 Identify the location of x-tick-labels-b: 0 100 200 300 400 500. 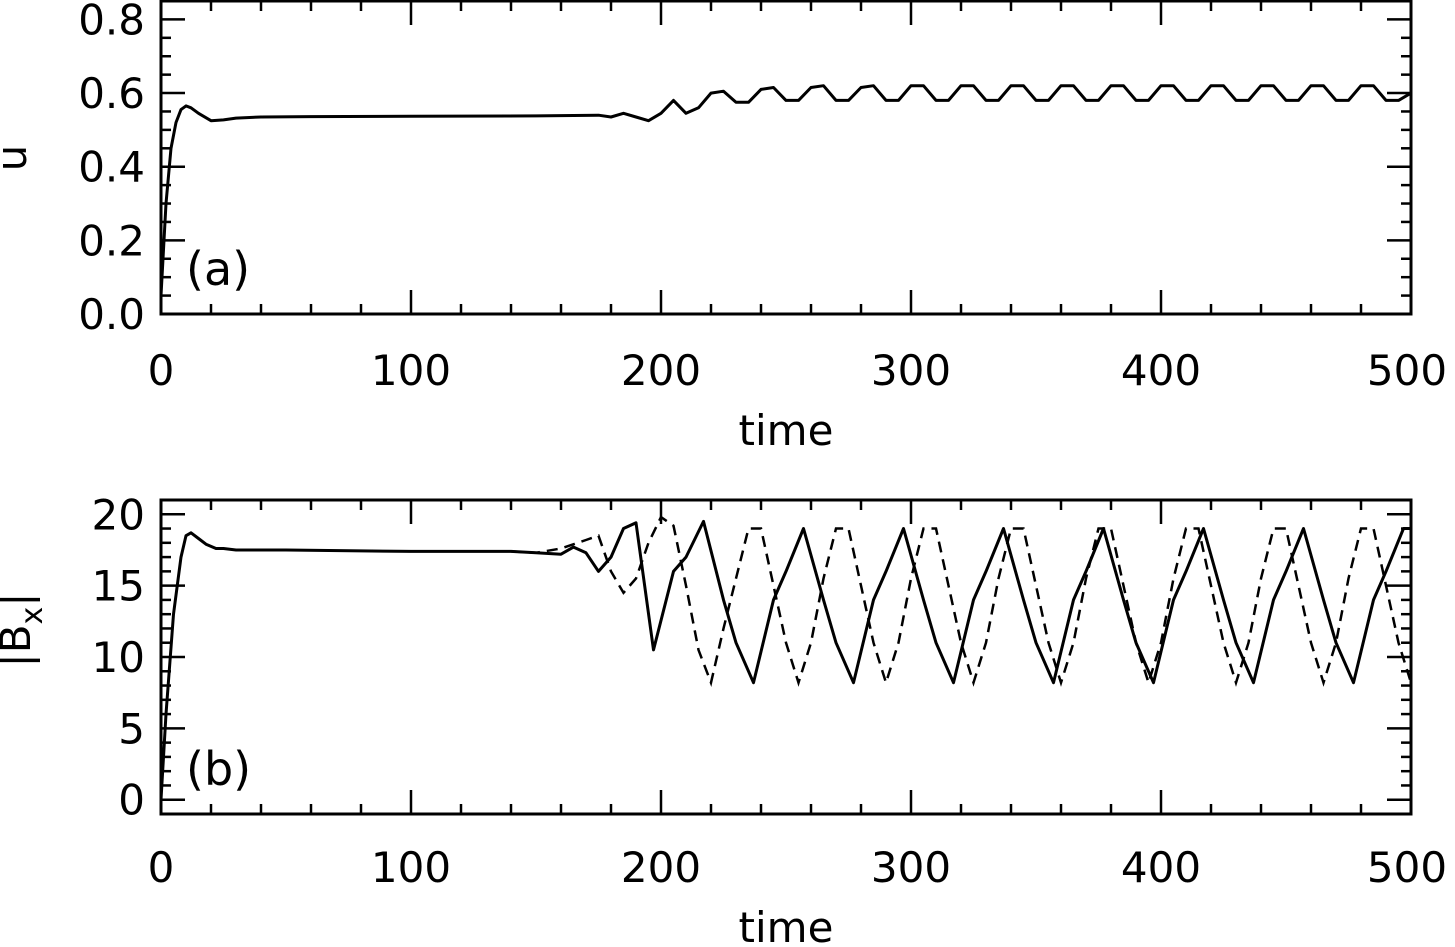
(797, 867).